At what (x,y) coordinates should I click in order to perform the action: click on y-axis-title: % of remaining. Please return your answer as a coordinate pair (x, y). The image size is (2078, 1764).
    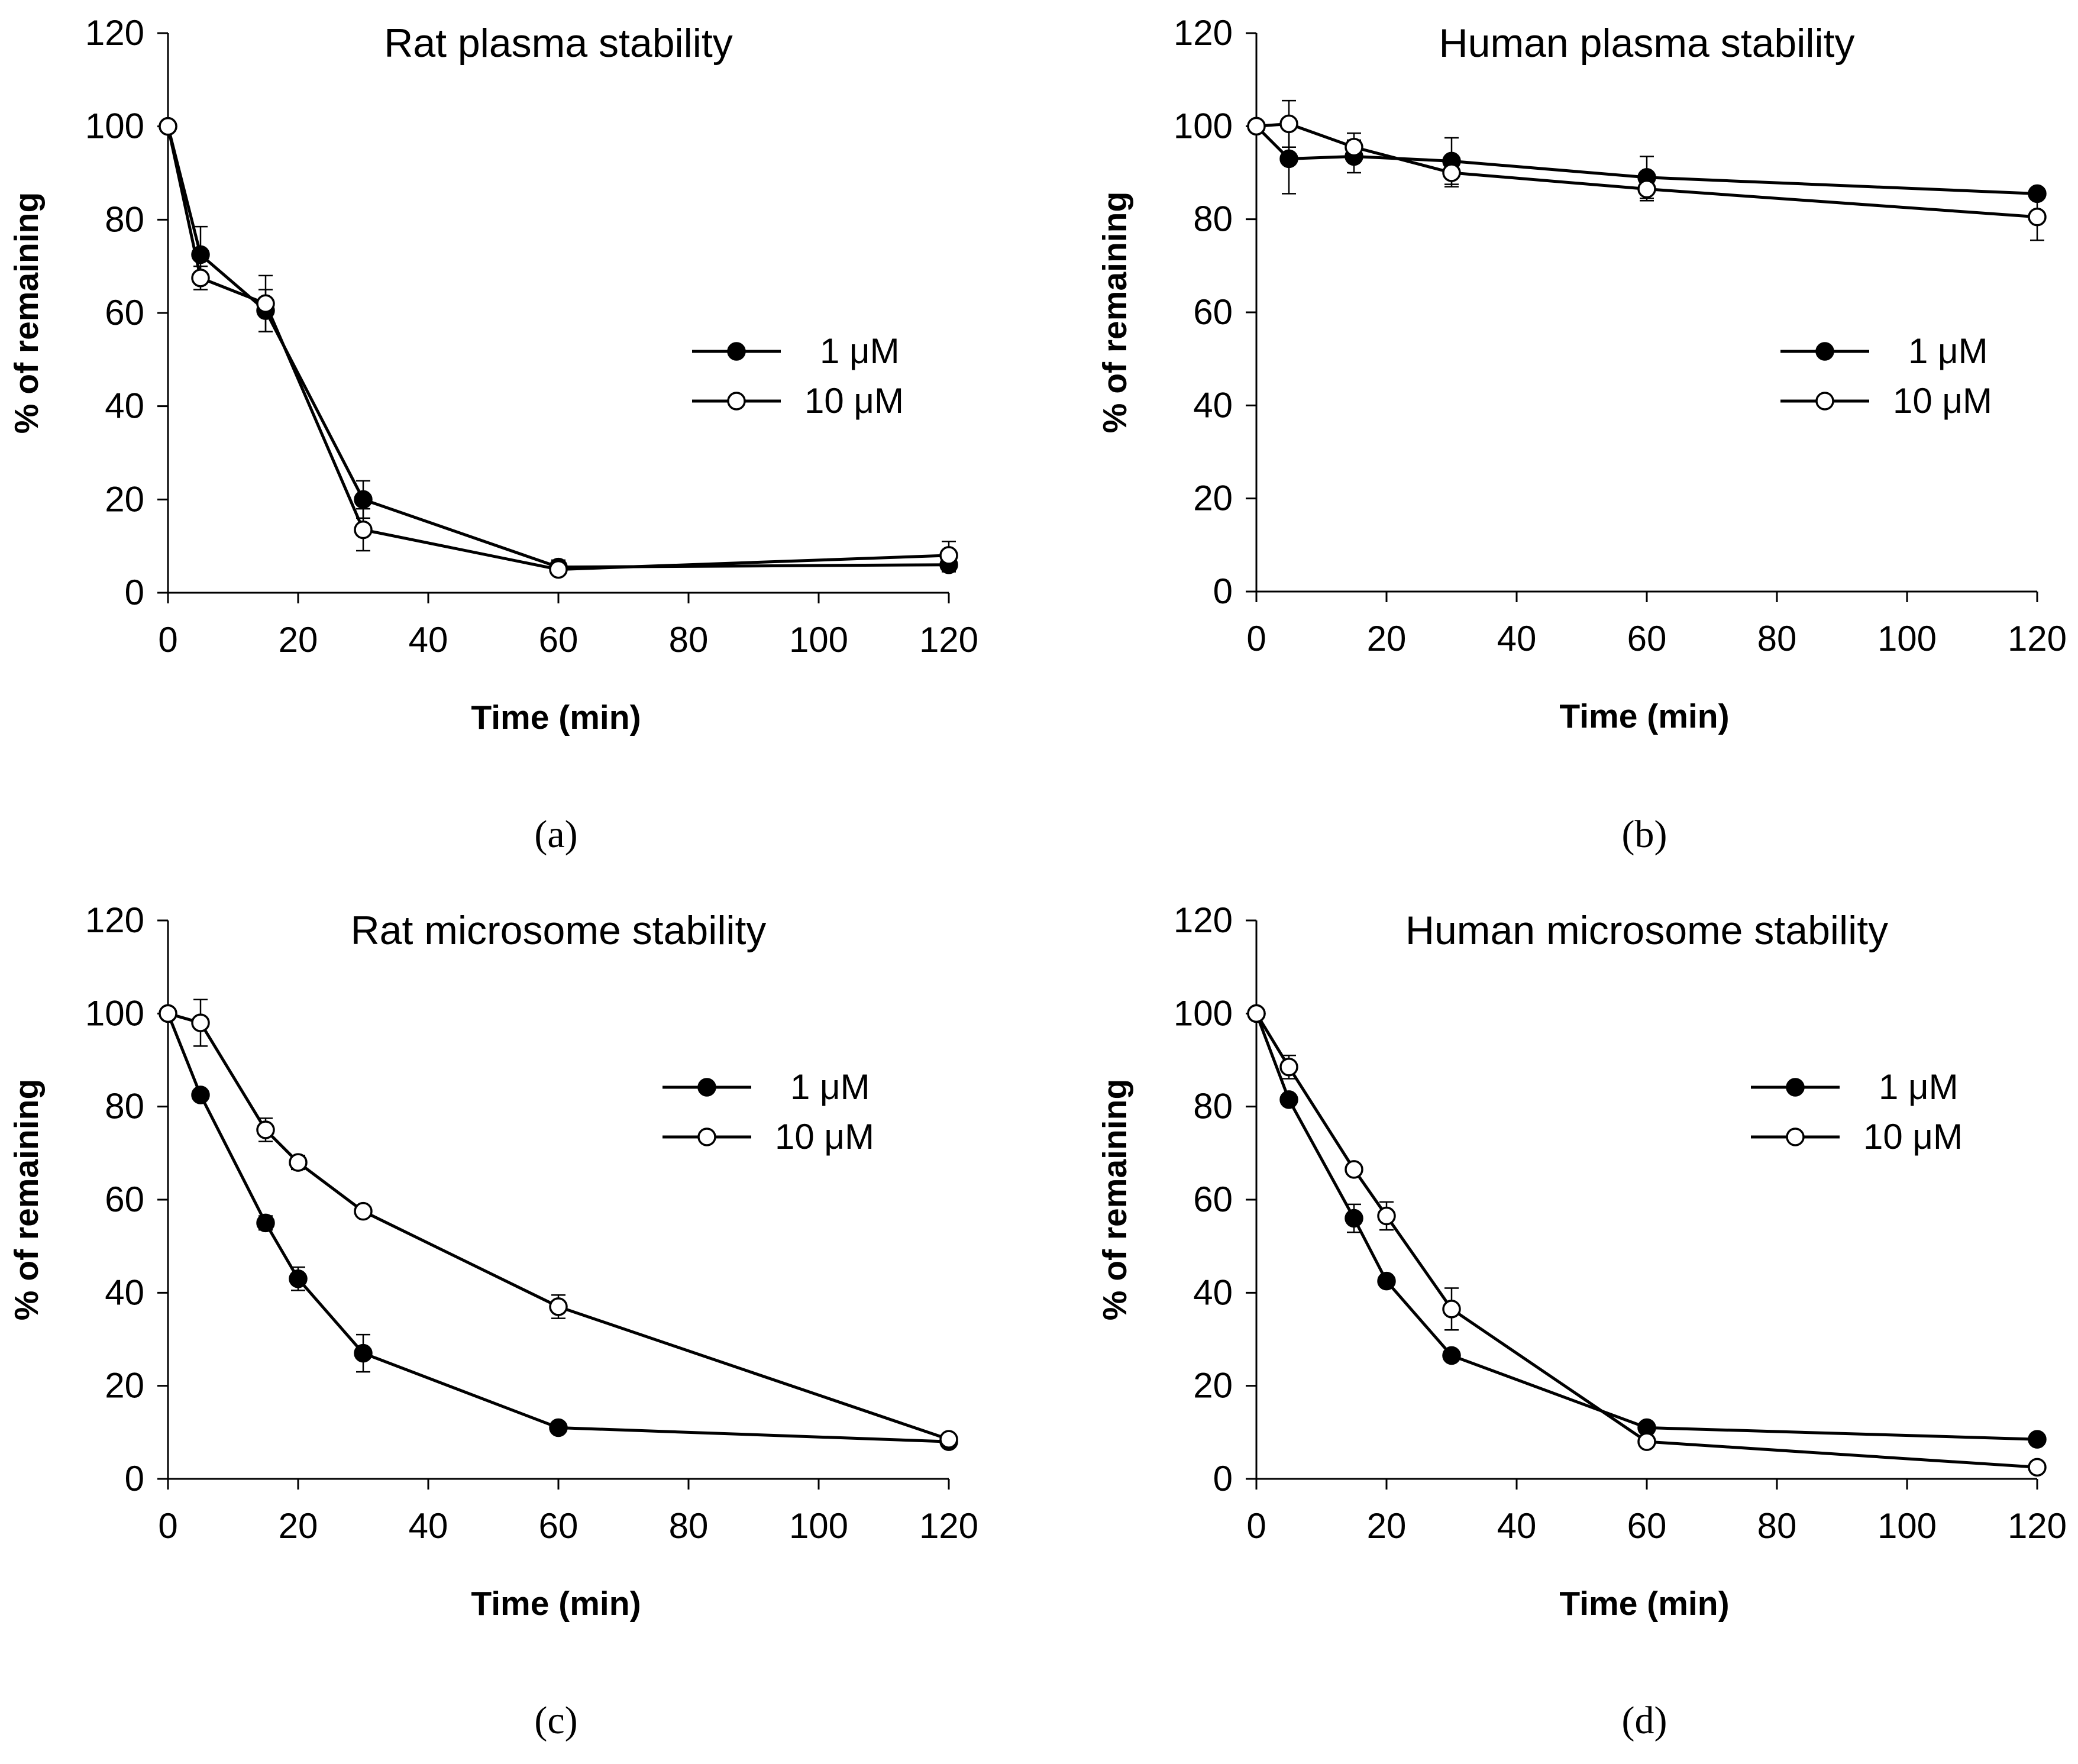
    Looking at the image, I should click on (27, 1200).